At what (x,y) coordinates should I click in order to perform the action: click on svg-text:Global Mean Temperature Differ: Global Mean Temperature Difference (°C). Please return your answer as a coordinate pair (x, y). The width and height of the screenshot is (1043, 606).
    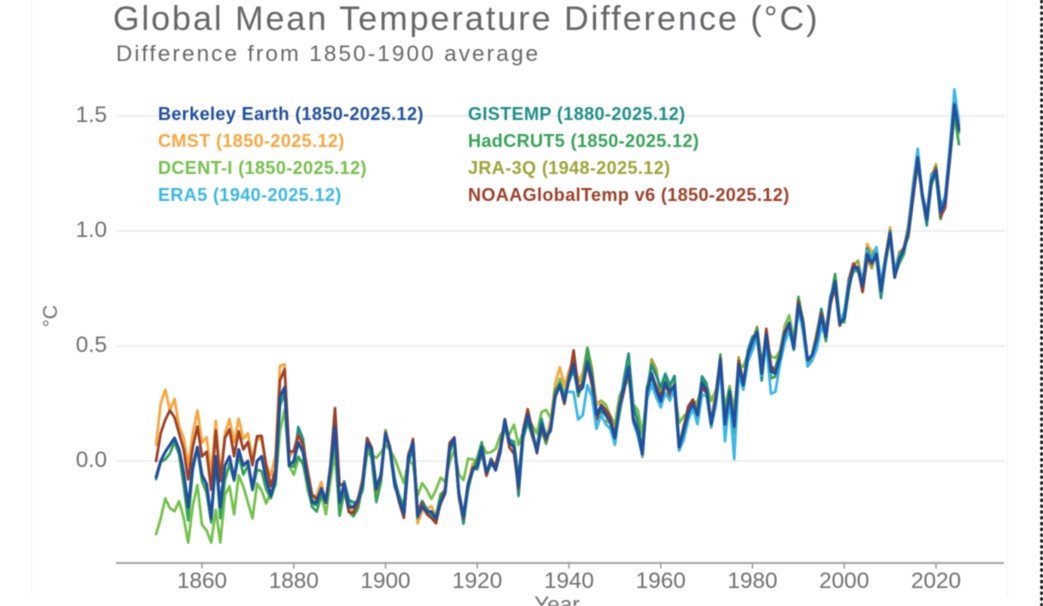
    Looking at the image, I should click on (466, 19).